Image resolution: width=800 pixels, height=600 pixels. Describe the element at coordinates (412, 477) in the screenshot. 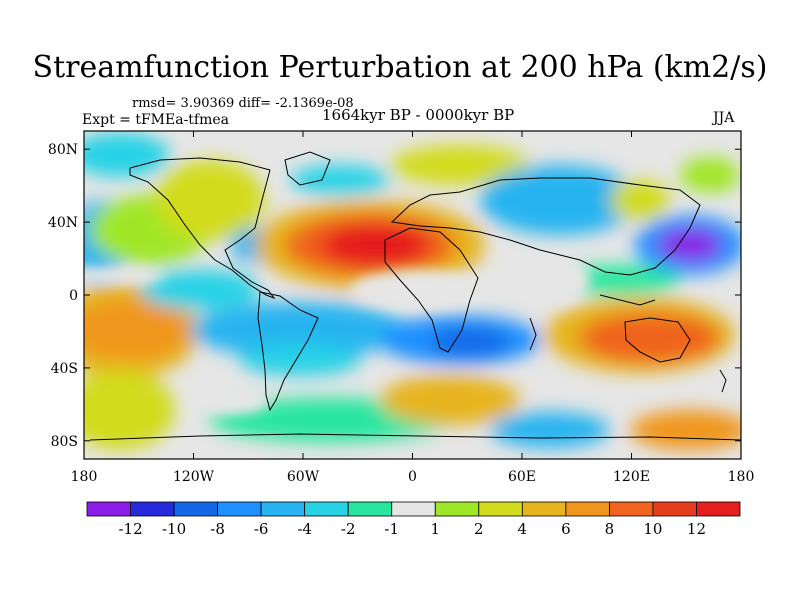

I see `x-tick-label: 0` at that location.